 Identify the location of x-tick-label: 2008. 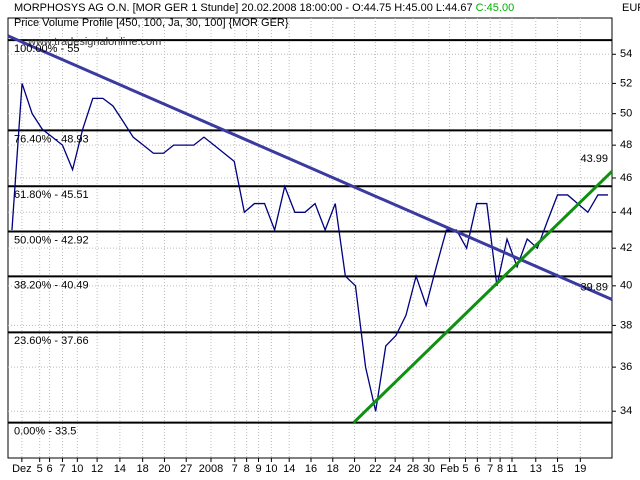
(211, 469).